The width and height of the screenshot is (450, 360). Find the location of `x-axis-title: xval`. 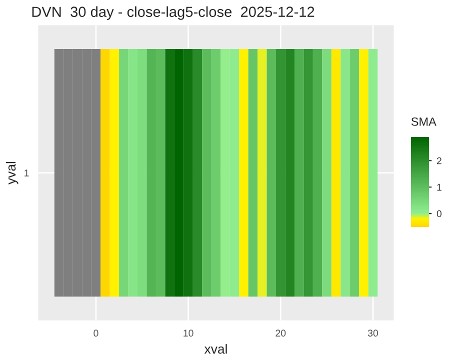

x-axis-title: xval is located at coordinates (215, 349).